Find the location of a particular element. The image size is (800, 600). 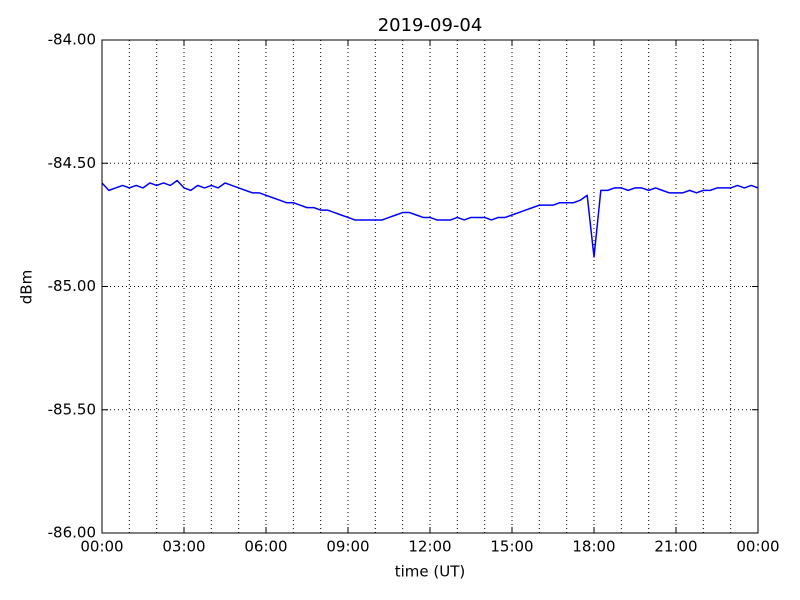

chart-title: 2019-09-04 is located at coordinates (430, 25).